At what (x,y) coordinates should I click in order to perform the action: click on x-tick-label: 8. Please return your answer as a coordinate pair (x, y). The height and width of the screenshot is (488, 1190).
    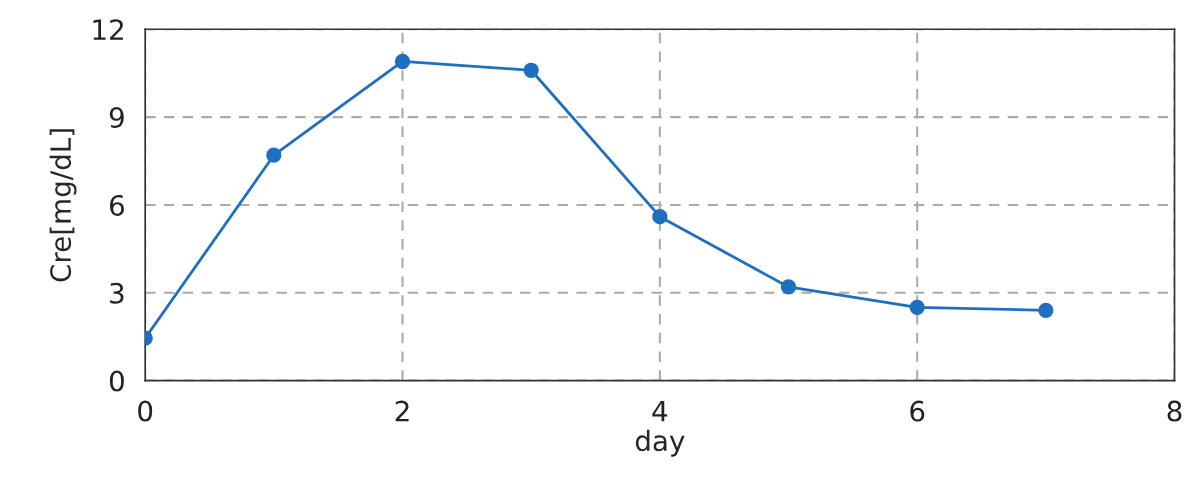
    Looking at the image, I should click on (1174, 411).